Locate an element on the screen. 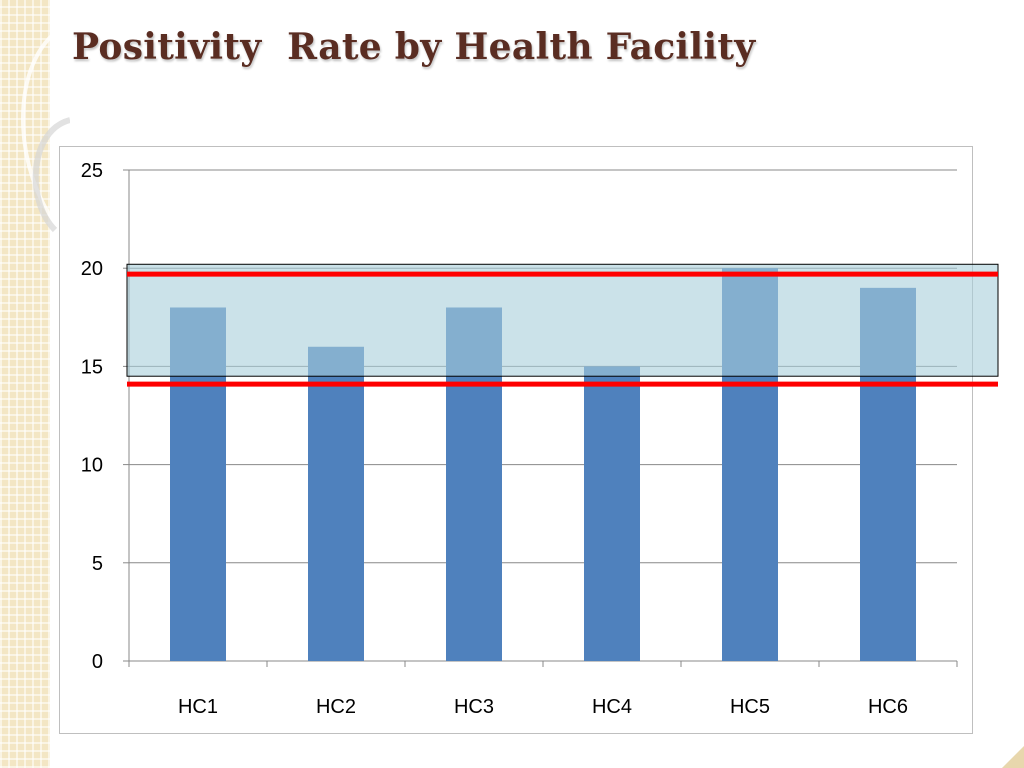  page-corner is located at coordinates (1013, 757).